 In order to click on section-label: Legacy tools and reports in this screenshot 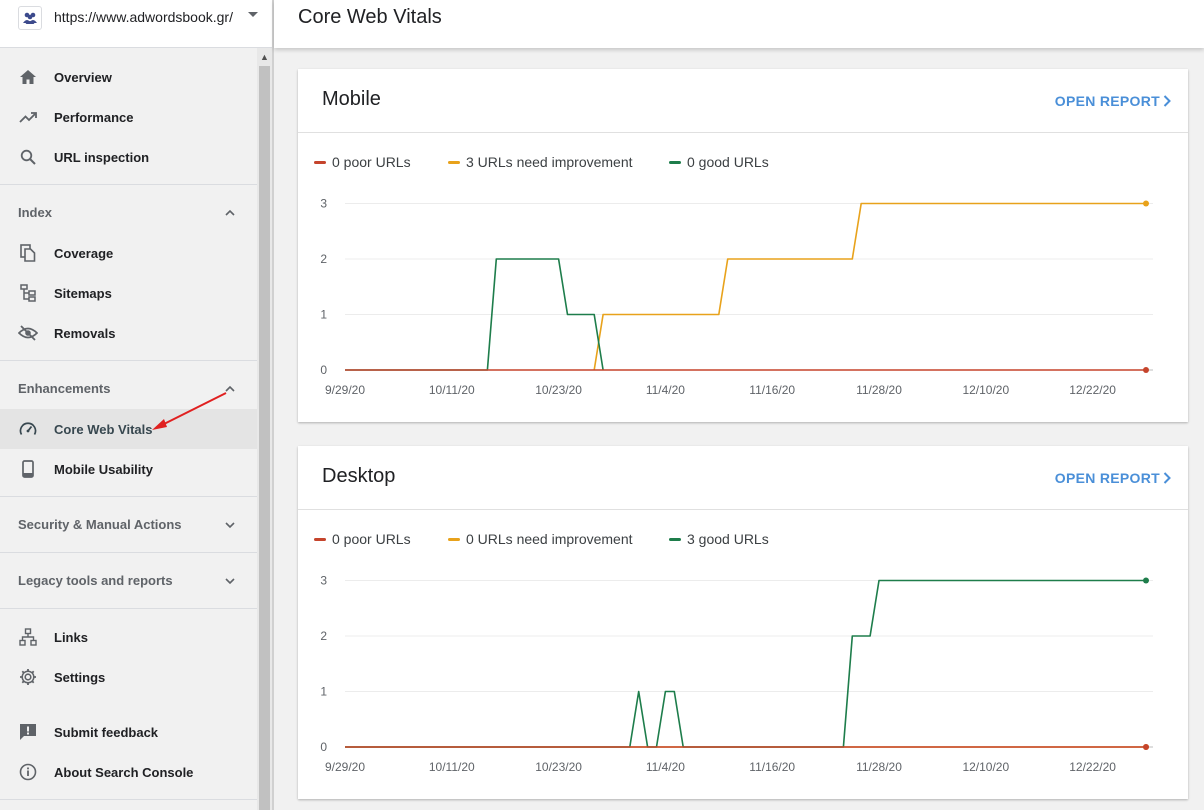, I will do `click(95, 580)`.